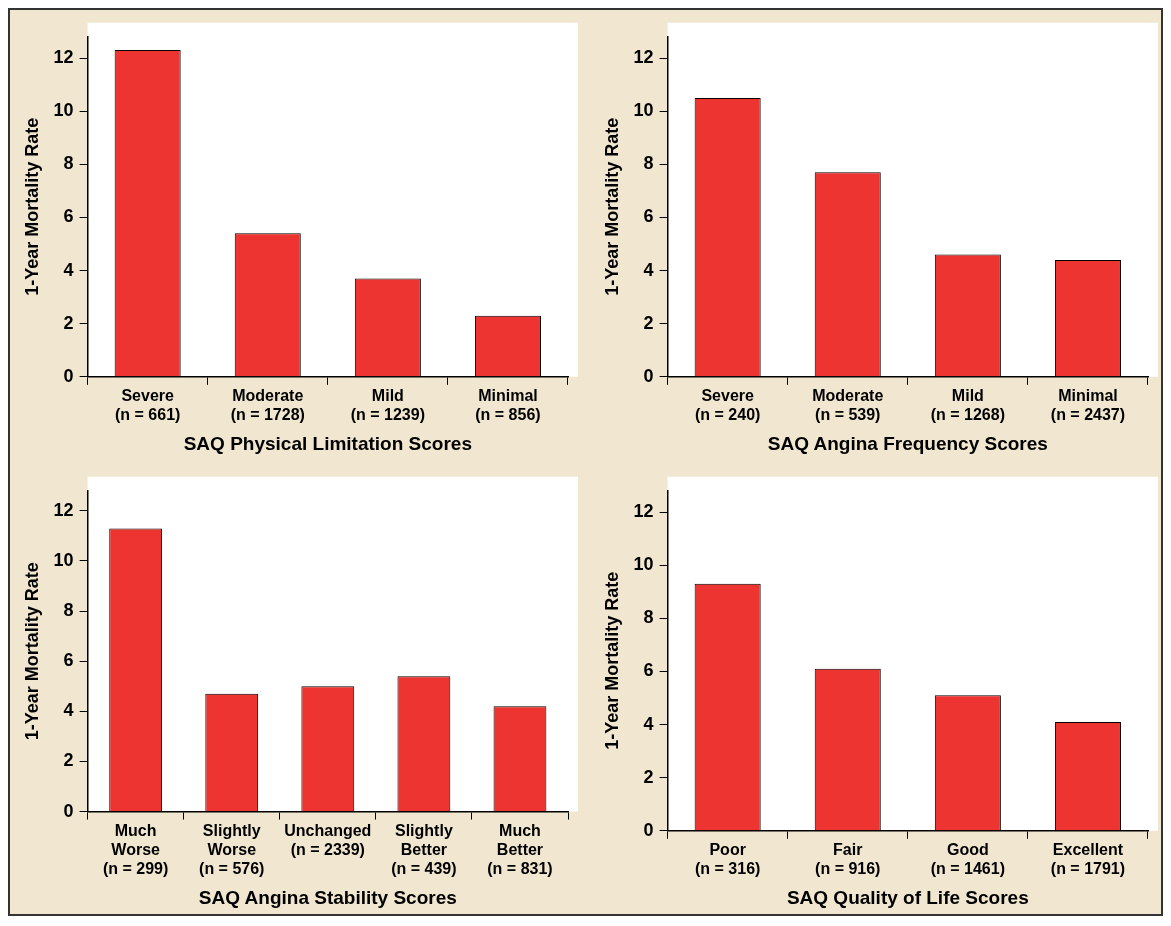 The width and height of the screenshot is (1171, 926). What do you see at coordinates (848, 859) in the screenshot?
I see `x-tick-label: Fair (n = 916)` at bounding box center [848, 859].